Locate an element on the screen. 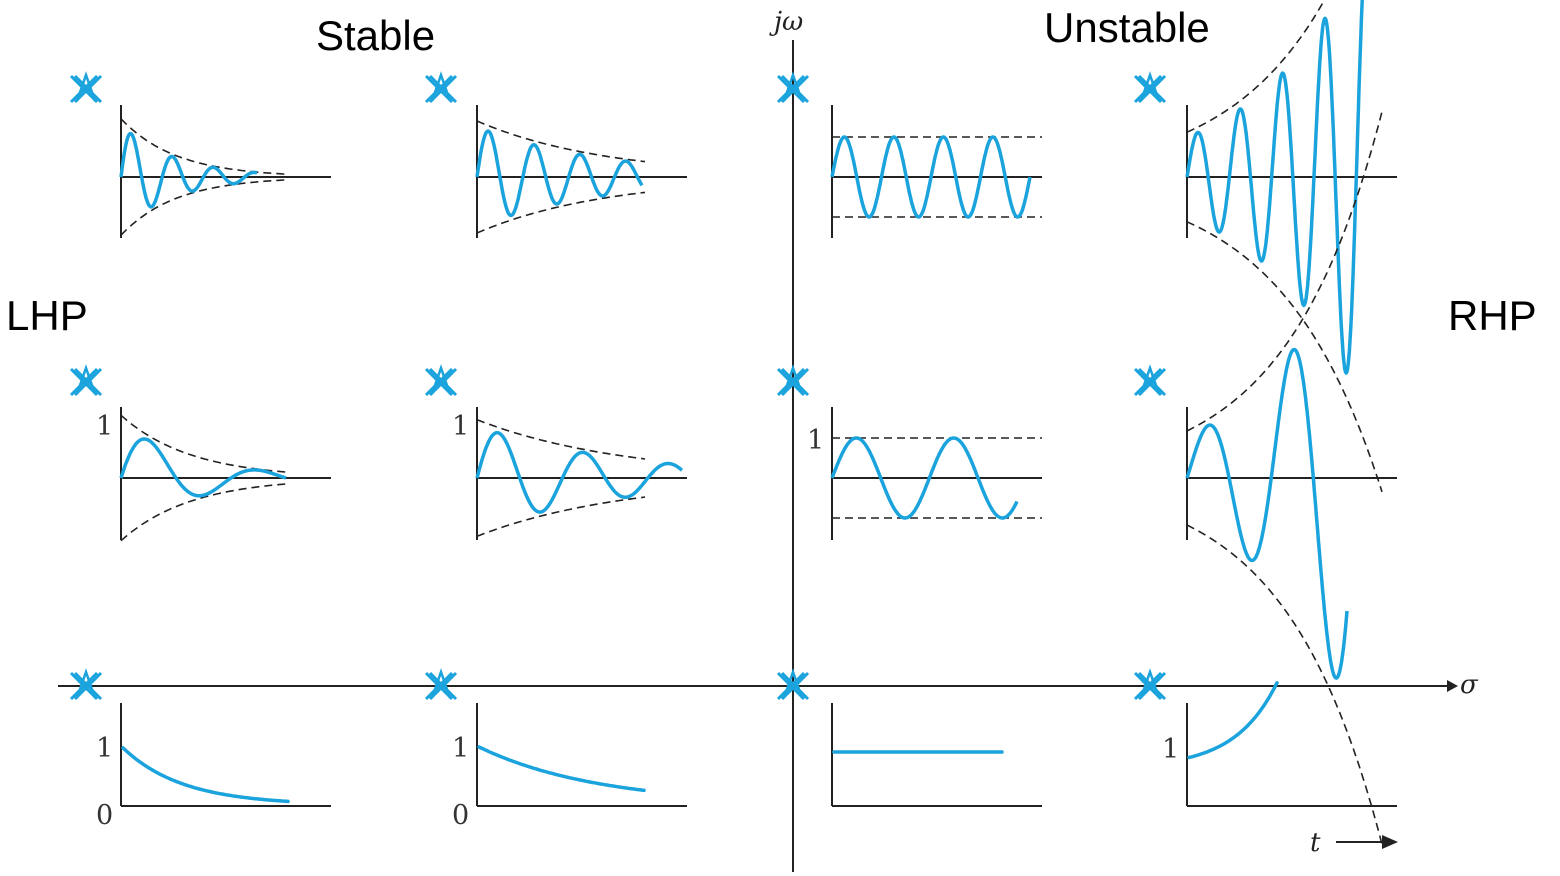 The image size is (1560, 876). imaginary-axis-label: jω is located at coordinates (786, 22).